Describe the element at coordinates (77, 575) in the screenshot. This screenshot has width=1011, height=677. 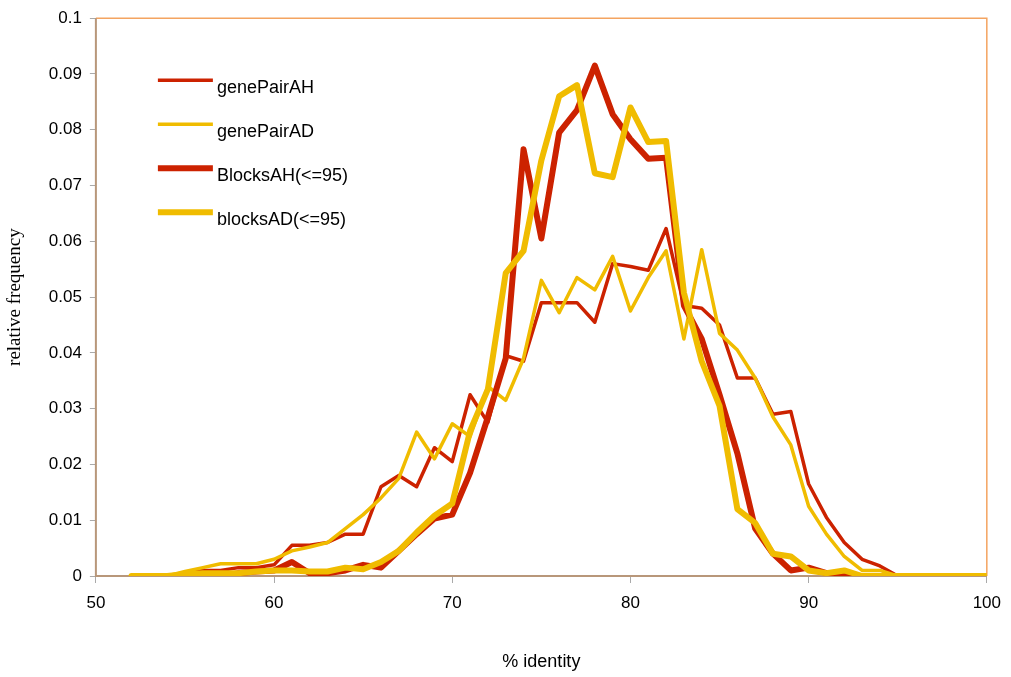
I see `y-tick-label: 0` at that location.